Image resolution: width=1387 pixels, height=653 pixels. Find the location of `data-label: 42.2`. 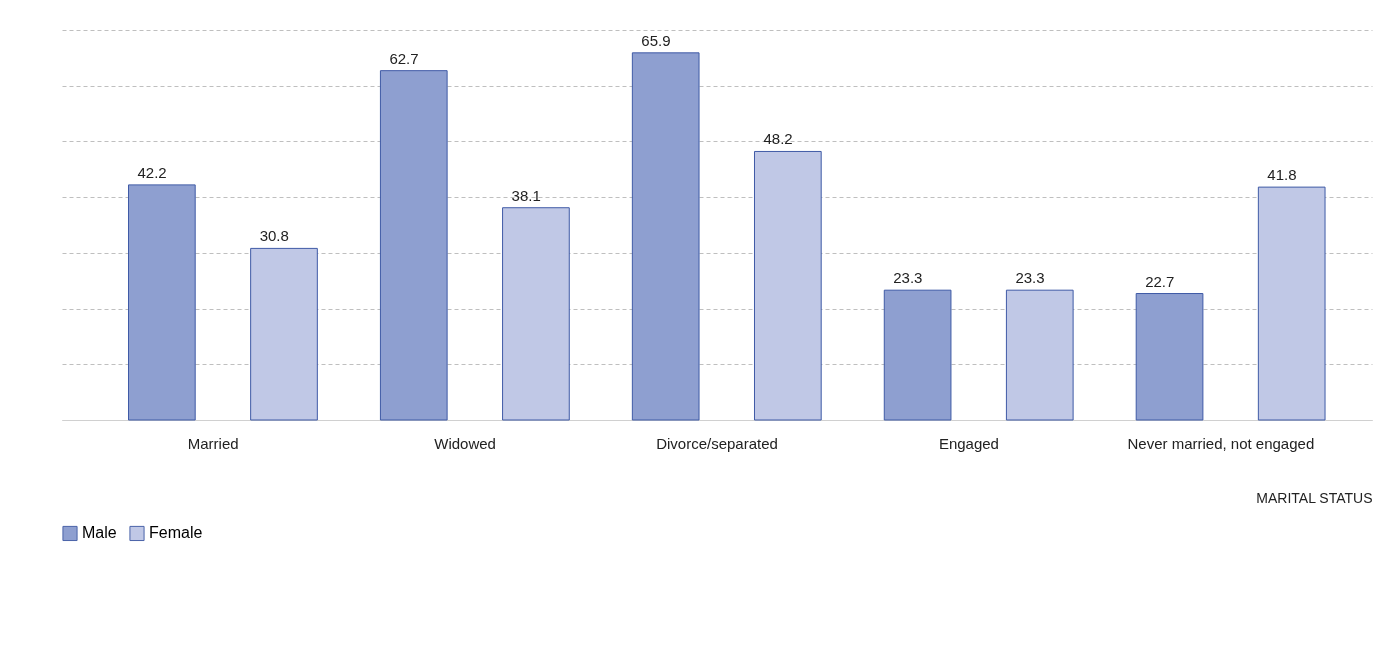

data-label: 42.2 is located at coordinates (152, 172).